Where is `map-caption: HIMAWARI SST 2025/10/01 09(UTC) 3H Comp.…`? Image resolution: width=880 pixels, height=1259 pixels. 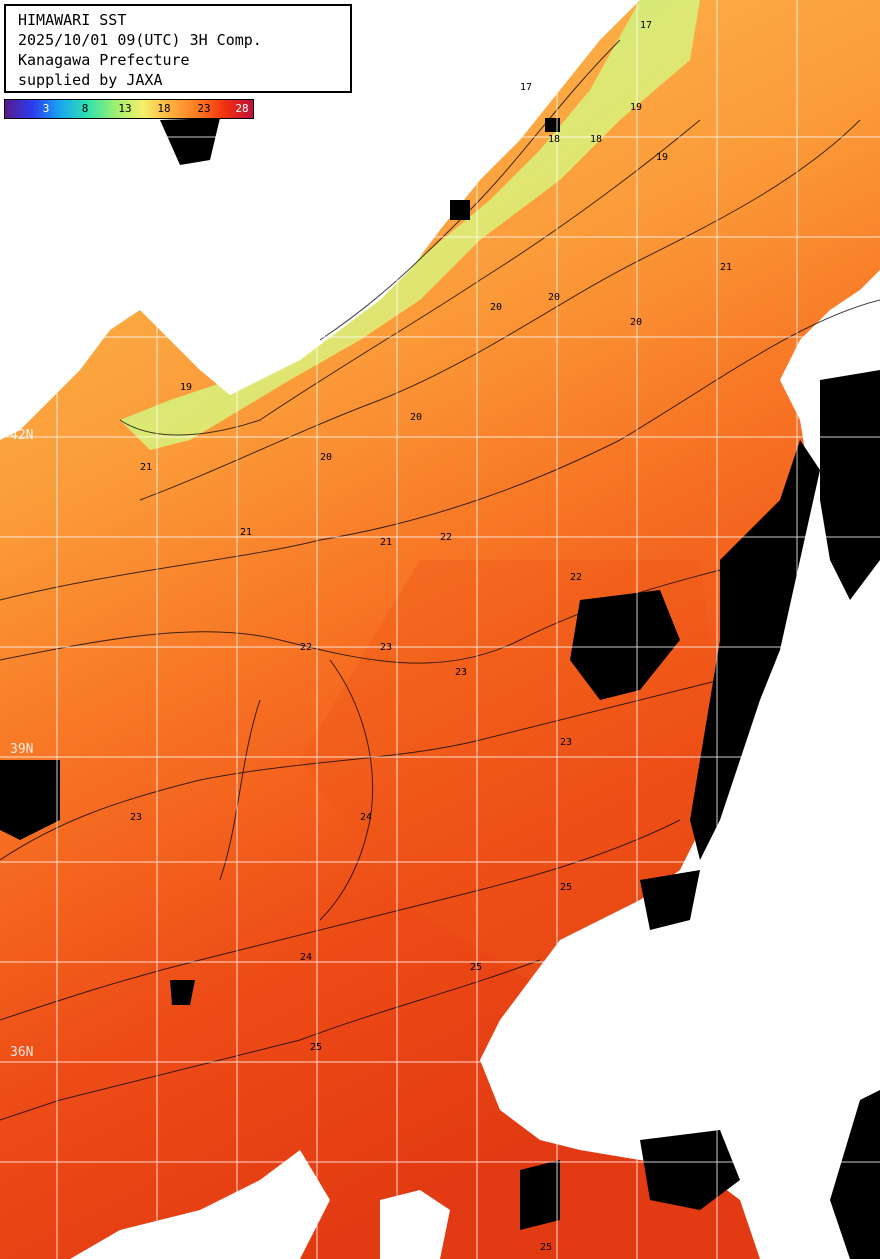
map-caption: HIMAWARI SST 2025/10/01 09(UTC) 3H Comp.… is located at coordinates (178, 48).